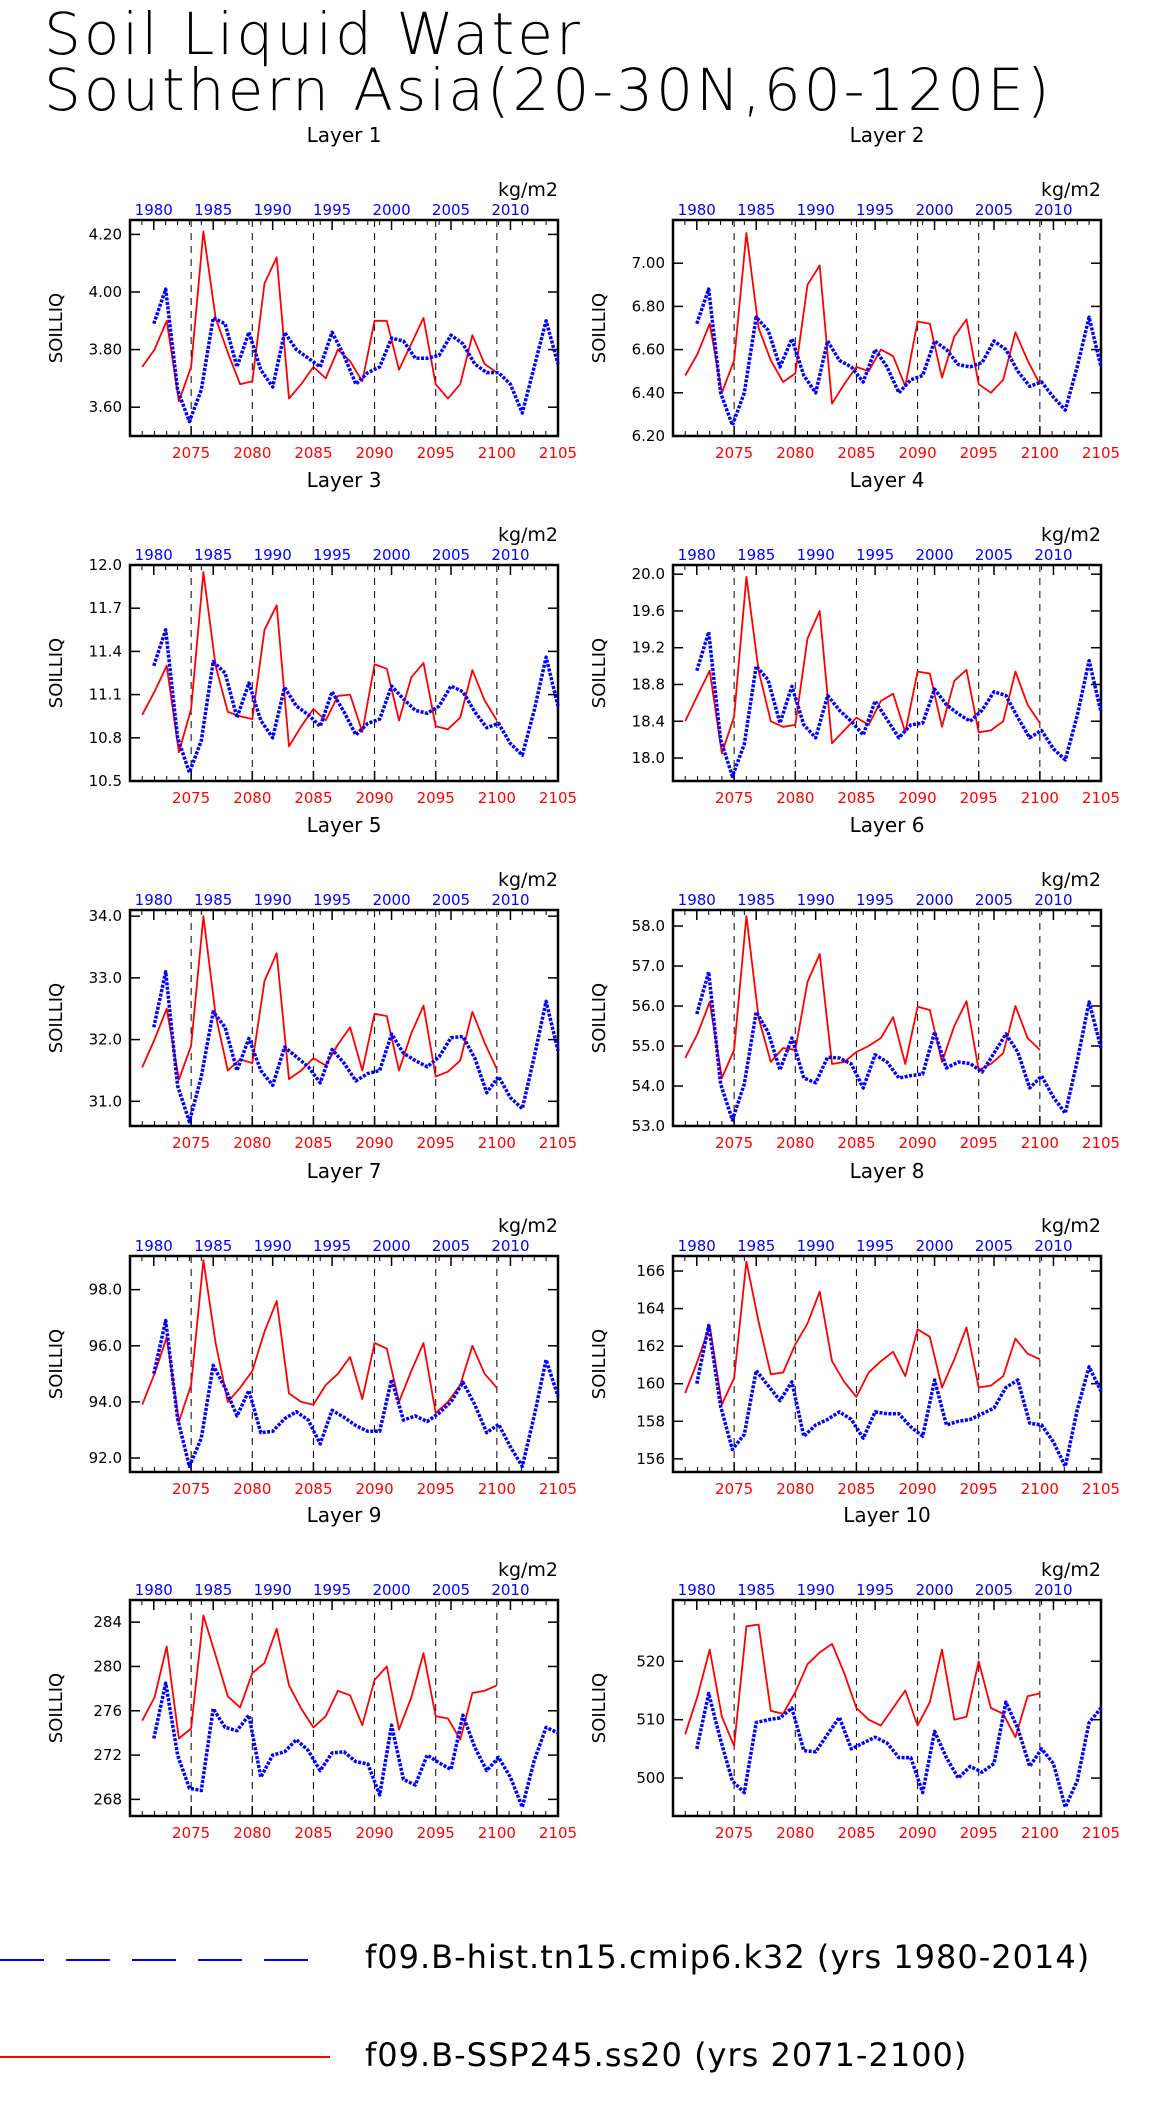  I want to click on panel-5-bottom-tick-label: 2105, so click(558, 1143).